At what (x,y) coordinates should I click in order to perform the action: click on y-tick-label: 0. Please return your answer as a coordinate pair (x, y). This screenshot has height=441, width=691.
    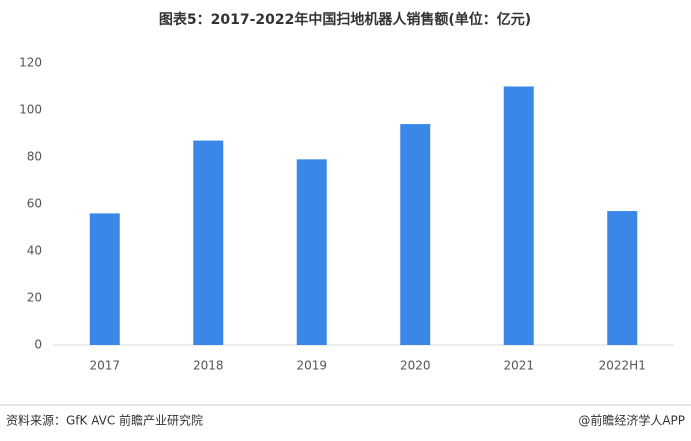
    Looking at the image, I should click on (38, 345).